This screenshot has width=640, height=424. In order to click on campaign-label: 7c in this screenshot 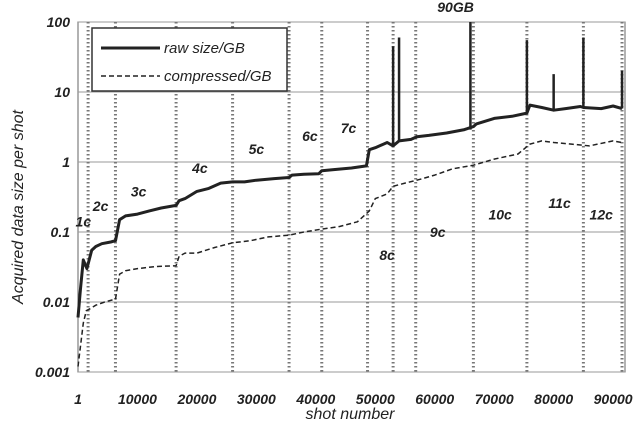, I will do `click(349, 128)`.